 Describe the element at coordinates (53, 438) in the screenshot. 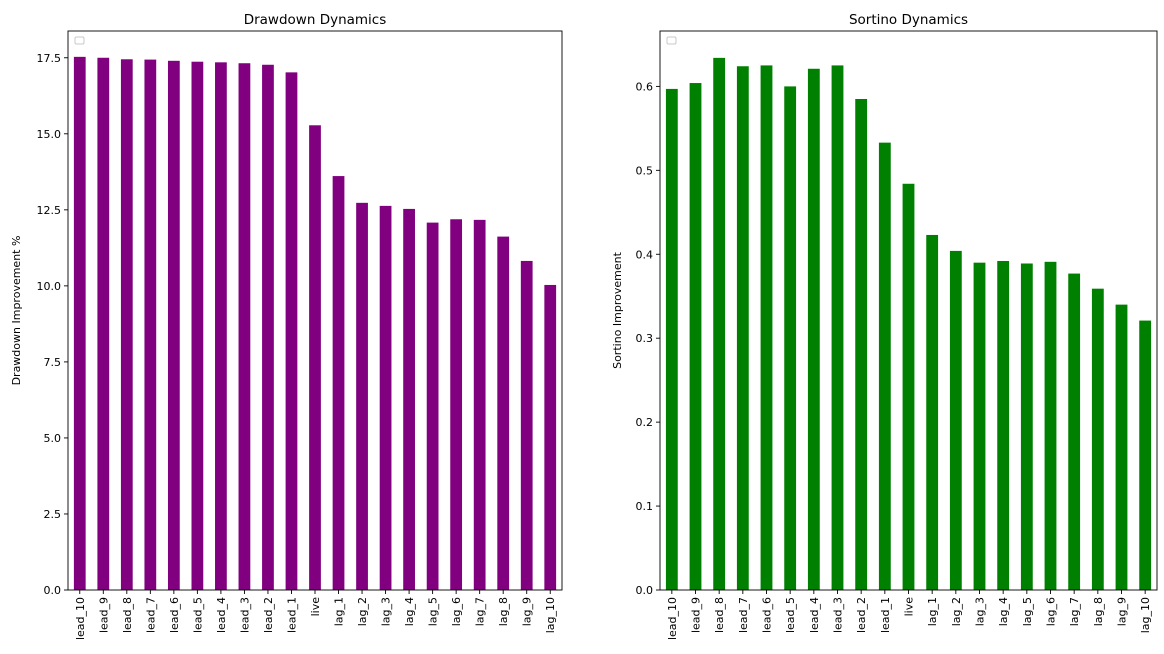

I see `drawdown-ytick-label: 5.0` at that location.